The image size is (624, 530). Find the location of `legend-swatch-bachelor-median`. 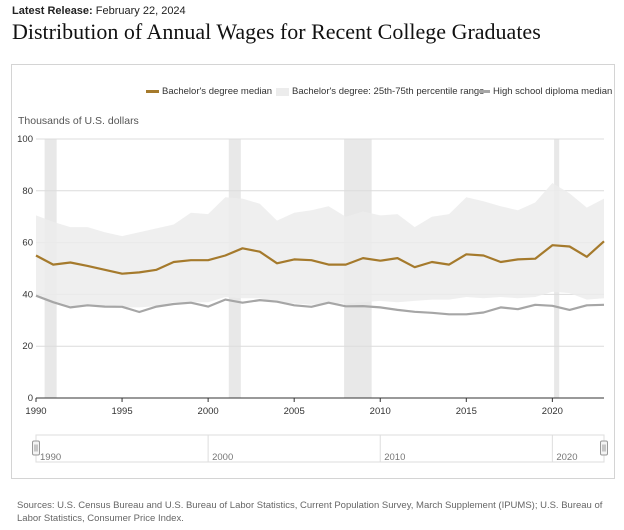

legend-swatch-bachelor-median is located at coordinates (152, 91).